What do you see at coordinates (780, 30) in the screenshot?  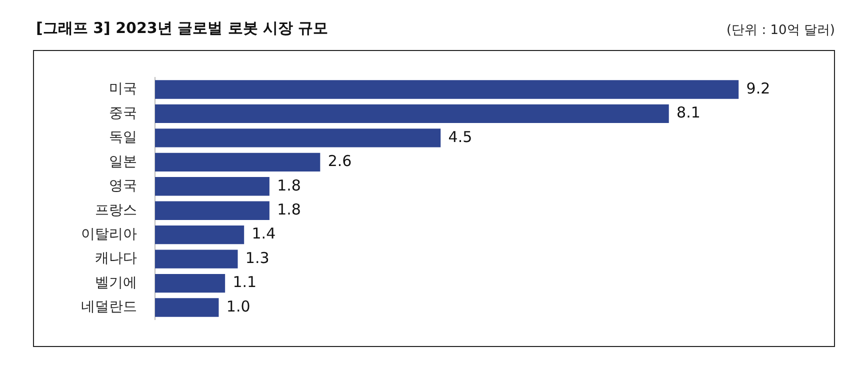 I see `text: (단위 : 10억 달러)` at bounding box center [780, 30].